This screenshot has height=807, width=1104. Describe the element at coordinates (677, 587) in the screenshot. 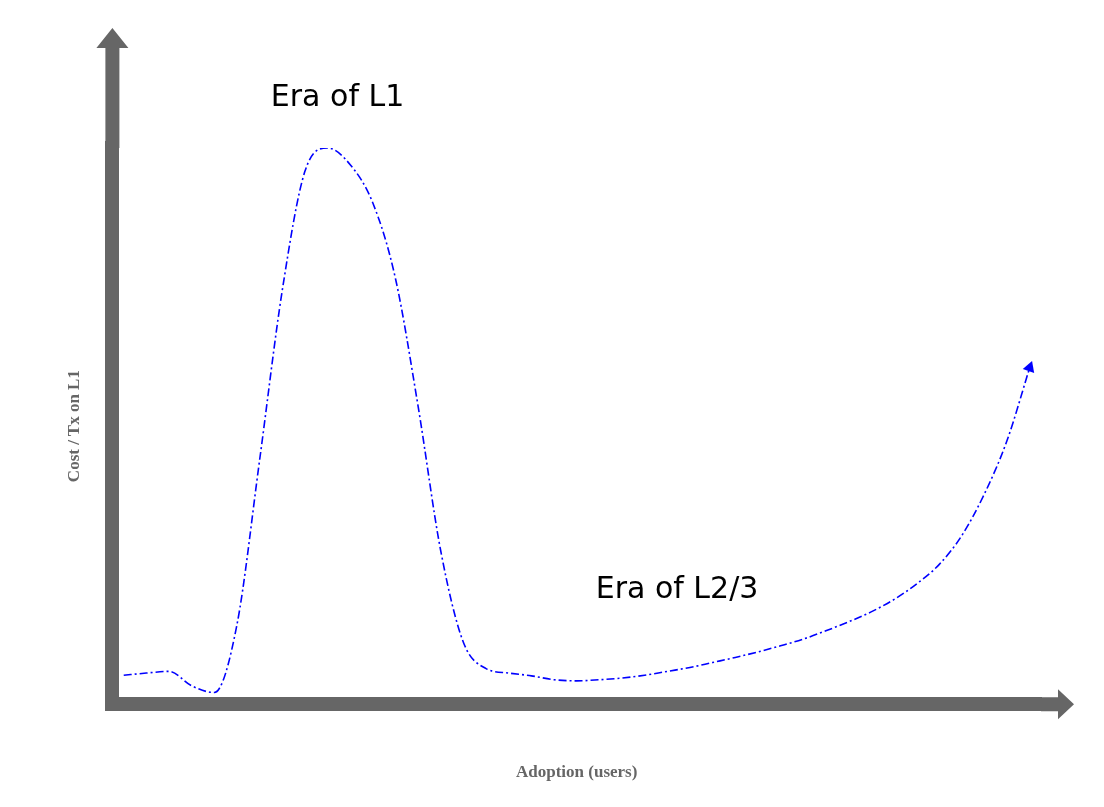

I see `annotation: Era of L2/3` at that location.